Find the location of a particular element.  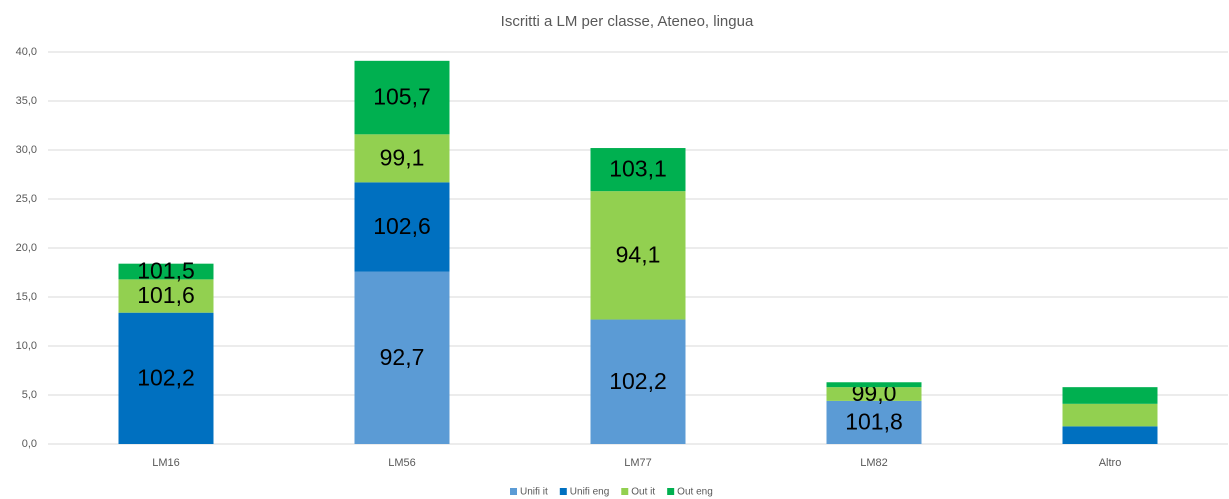

y-tick-label: 35,0 is located at coordinates (26, 101).